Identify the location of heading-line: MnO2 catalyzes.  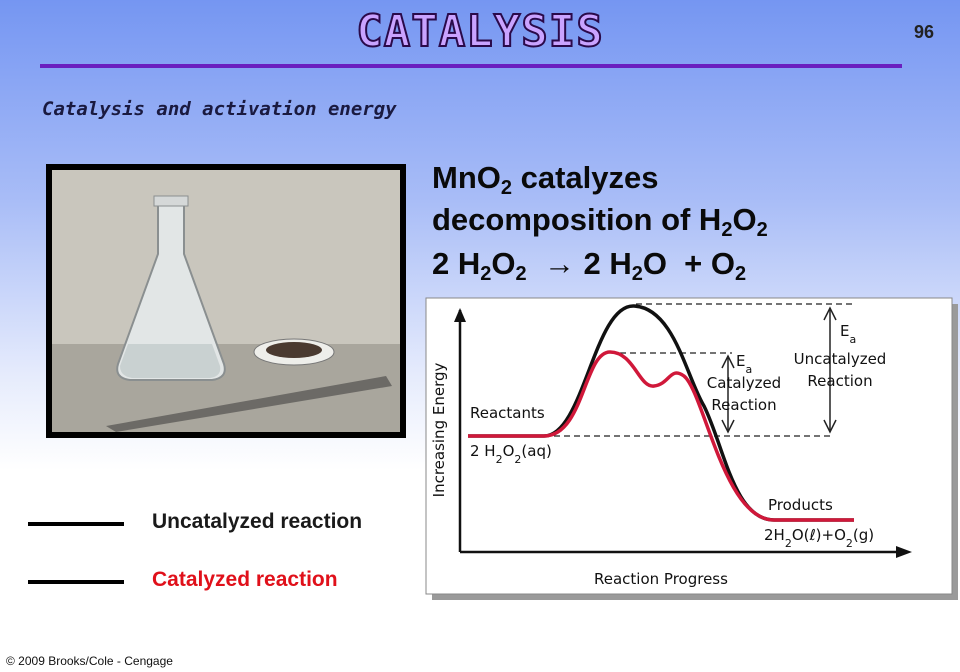
(545, 179).